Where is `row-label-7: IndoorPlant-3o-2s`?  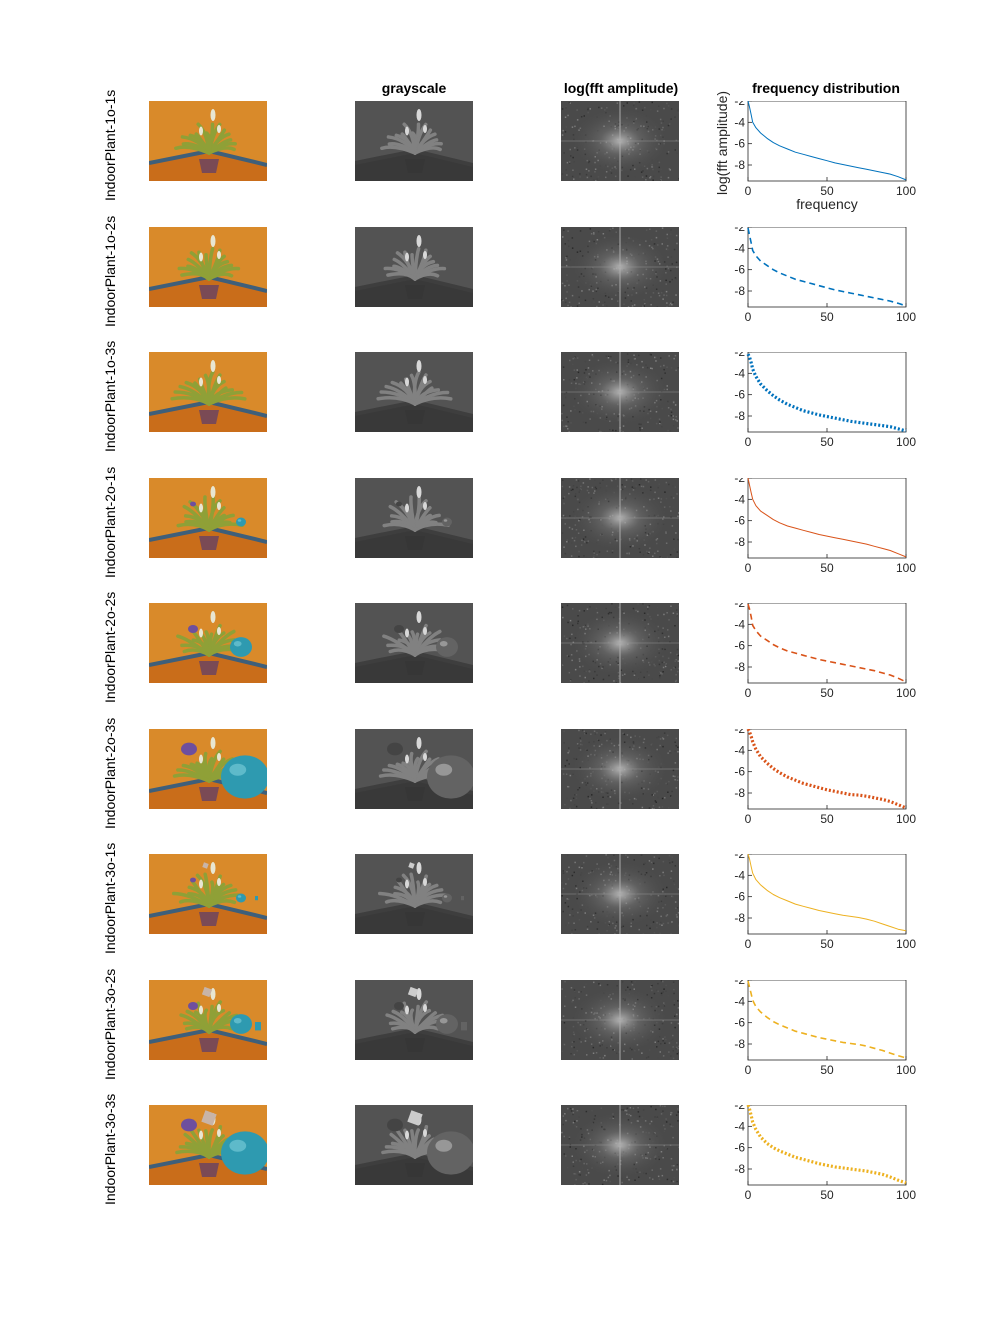 row-label-7: IndoorPlant-3o-2s is located at coordinates (110, 1024).